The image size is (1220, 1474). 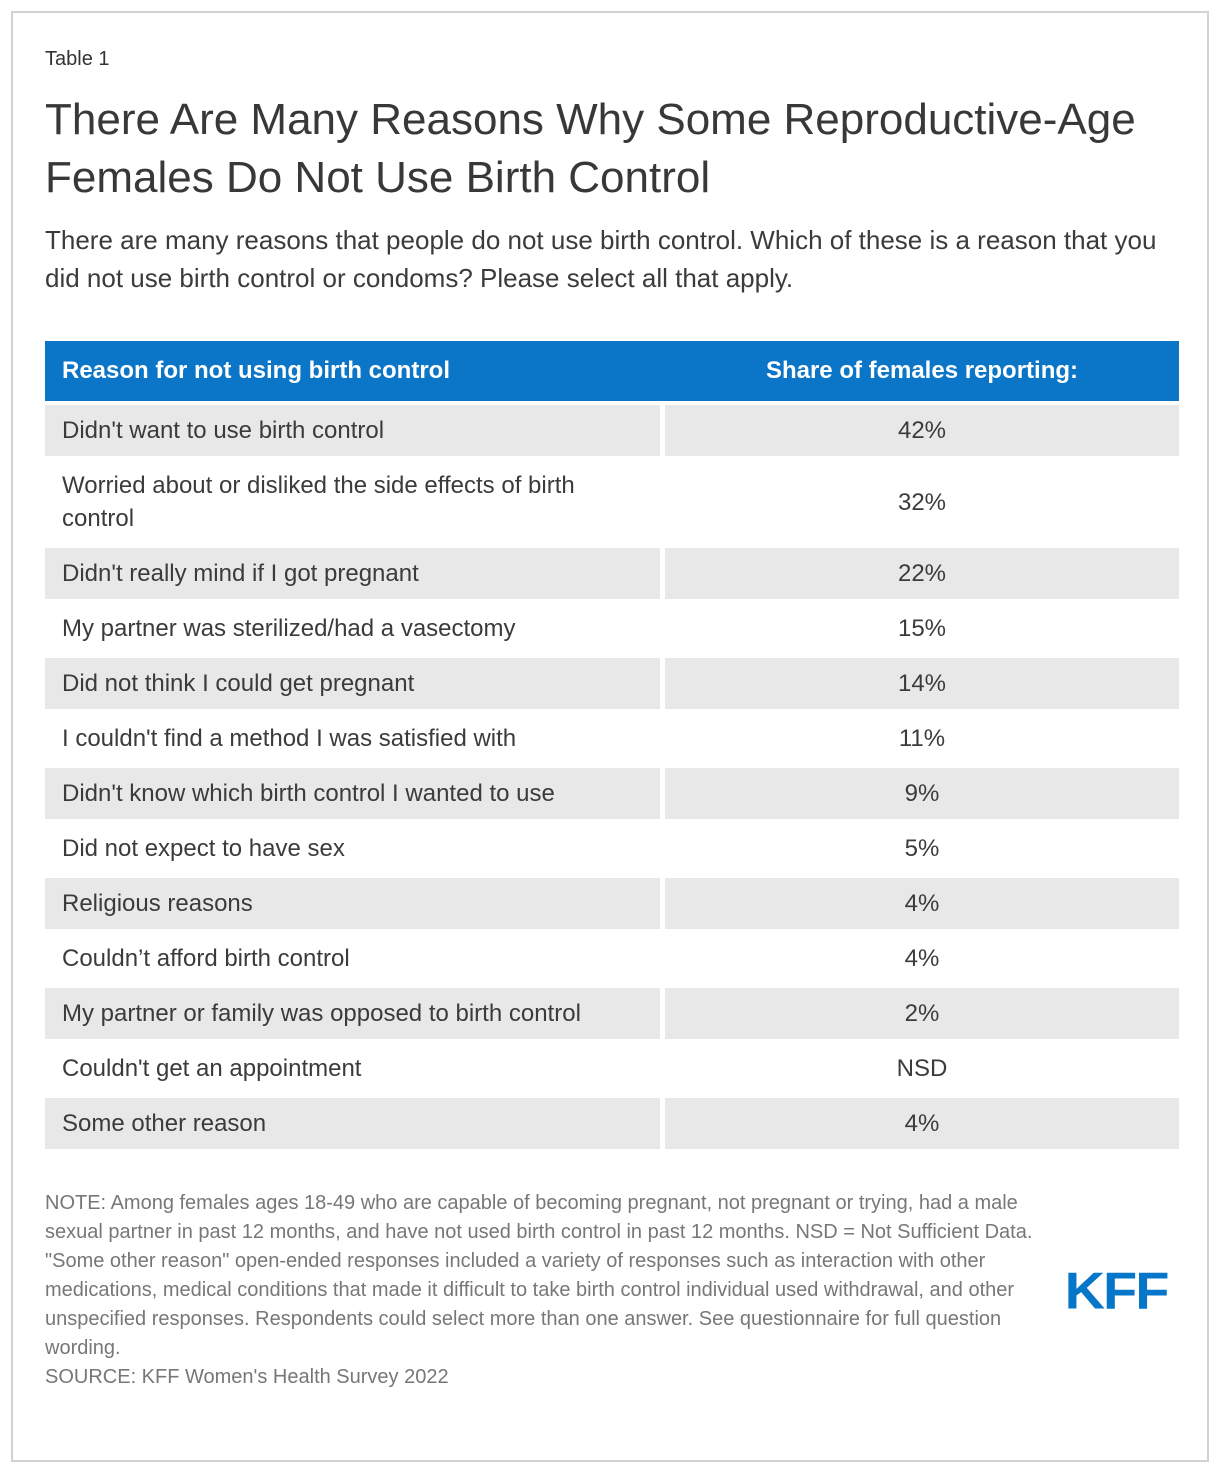 What do you see at coordinates (240, 573) in the screenshot?
I see `reason-cell-text: Didn't really mind if I got pregnant` at bounding box center [240, 573].